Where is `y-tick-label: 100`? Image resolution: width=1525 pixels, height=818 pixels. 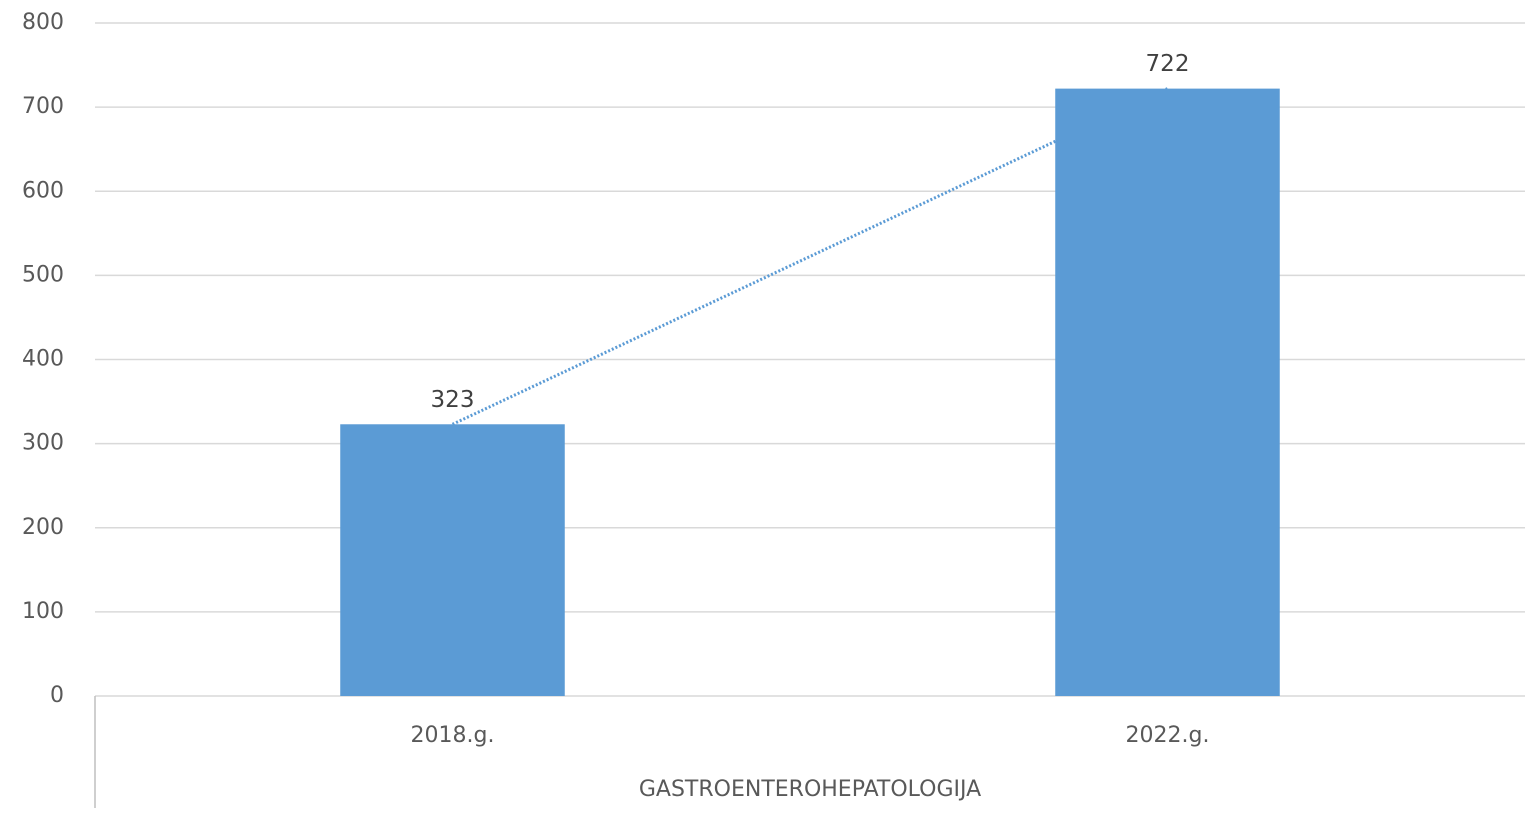 y-tick-label: 100 is located at coordinates (43, 611).